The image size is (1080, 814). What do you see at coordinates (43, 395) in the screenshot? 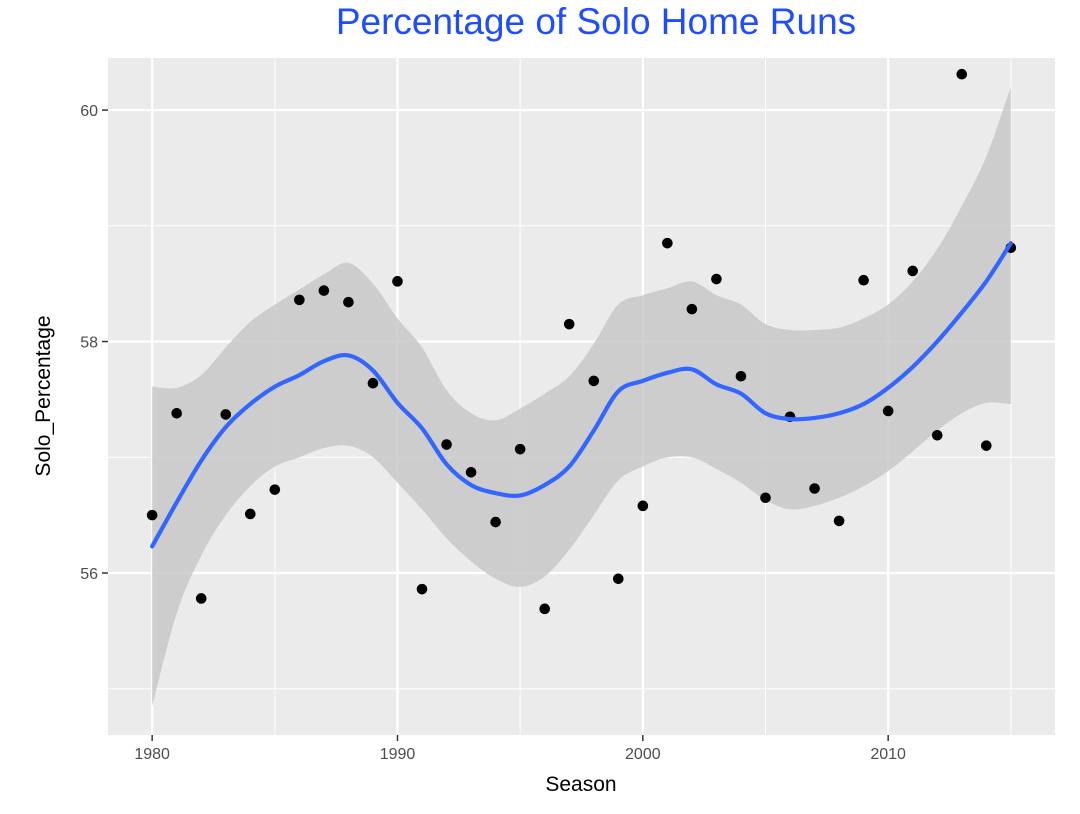
I see `y-axis-label: Solo_Percentage` at bounding box center [43, 395].